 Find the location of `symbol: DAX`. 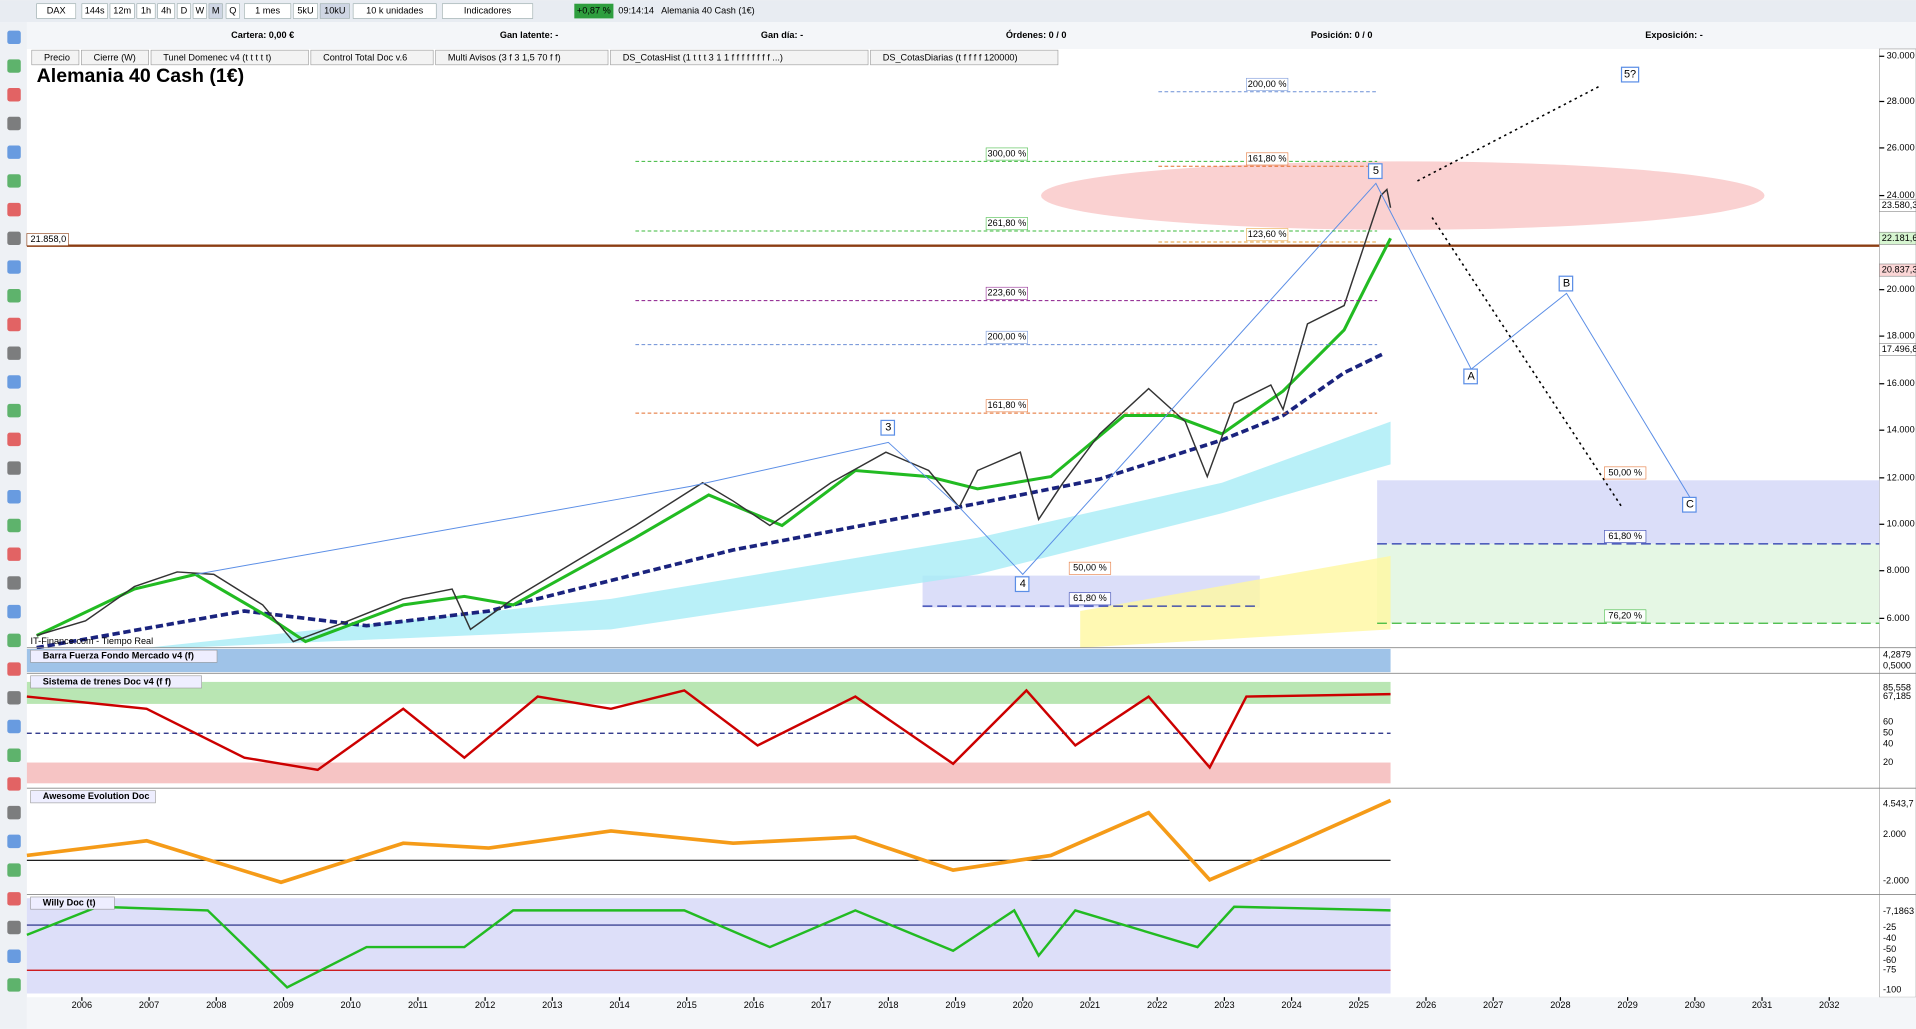

symbol: DAX is located at coordinates (56, 10).